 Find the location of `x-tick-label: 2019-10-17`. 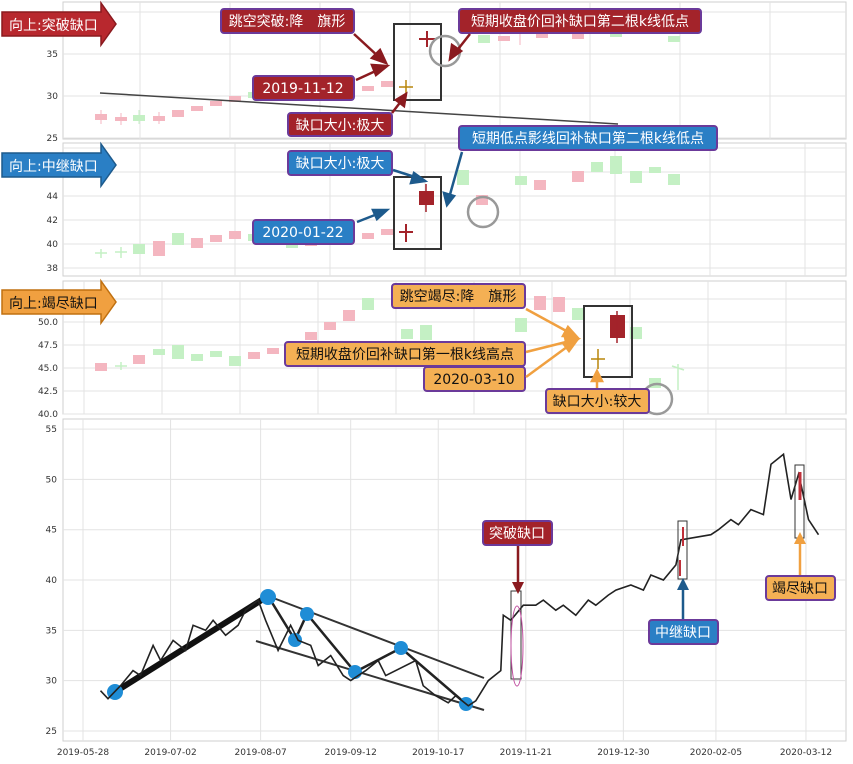

x-tick-label: 2019-10-17 is located at coordinates (438, 753).